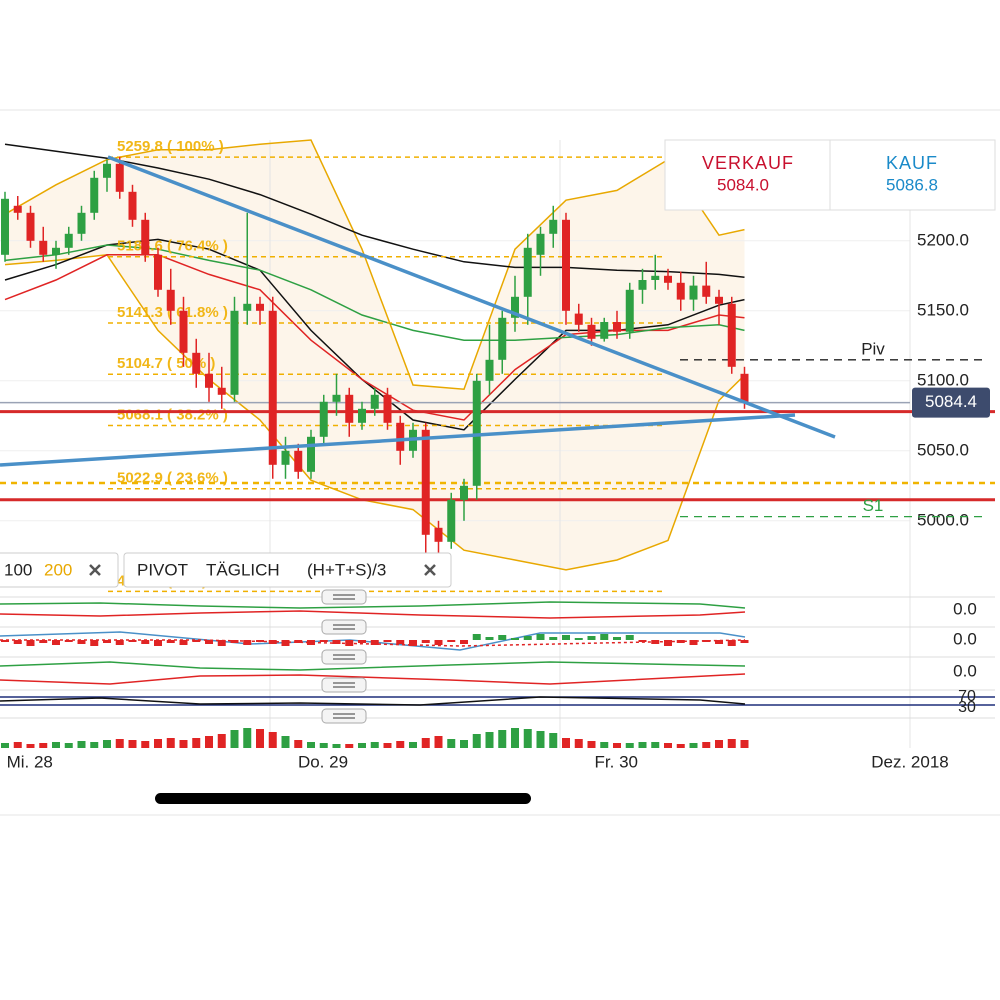 This screenshot has height=1000, width=1000. What do you see at coordinates (170, 146) in the screenshot?
I see `fib-label: 5259.8 ( 100% )` at bounding box center [170, 146].